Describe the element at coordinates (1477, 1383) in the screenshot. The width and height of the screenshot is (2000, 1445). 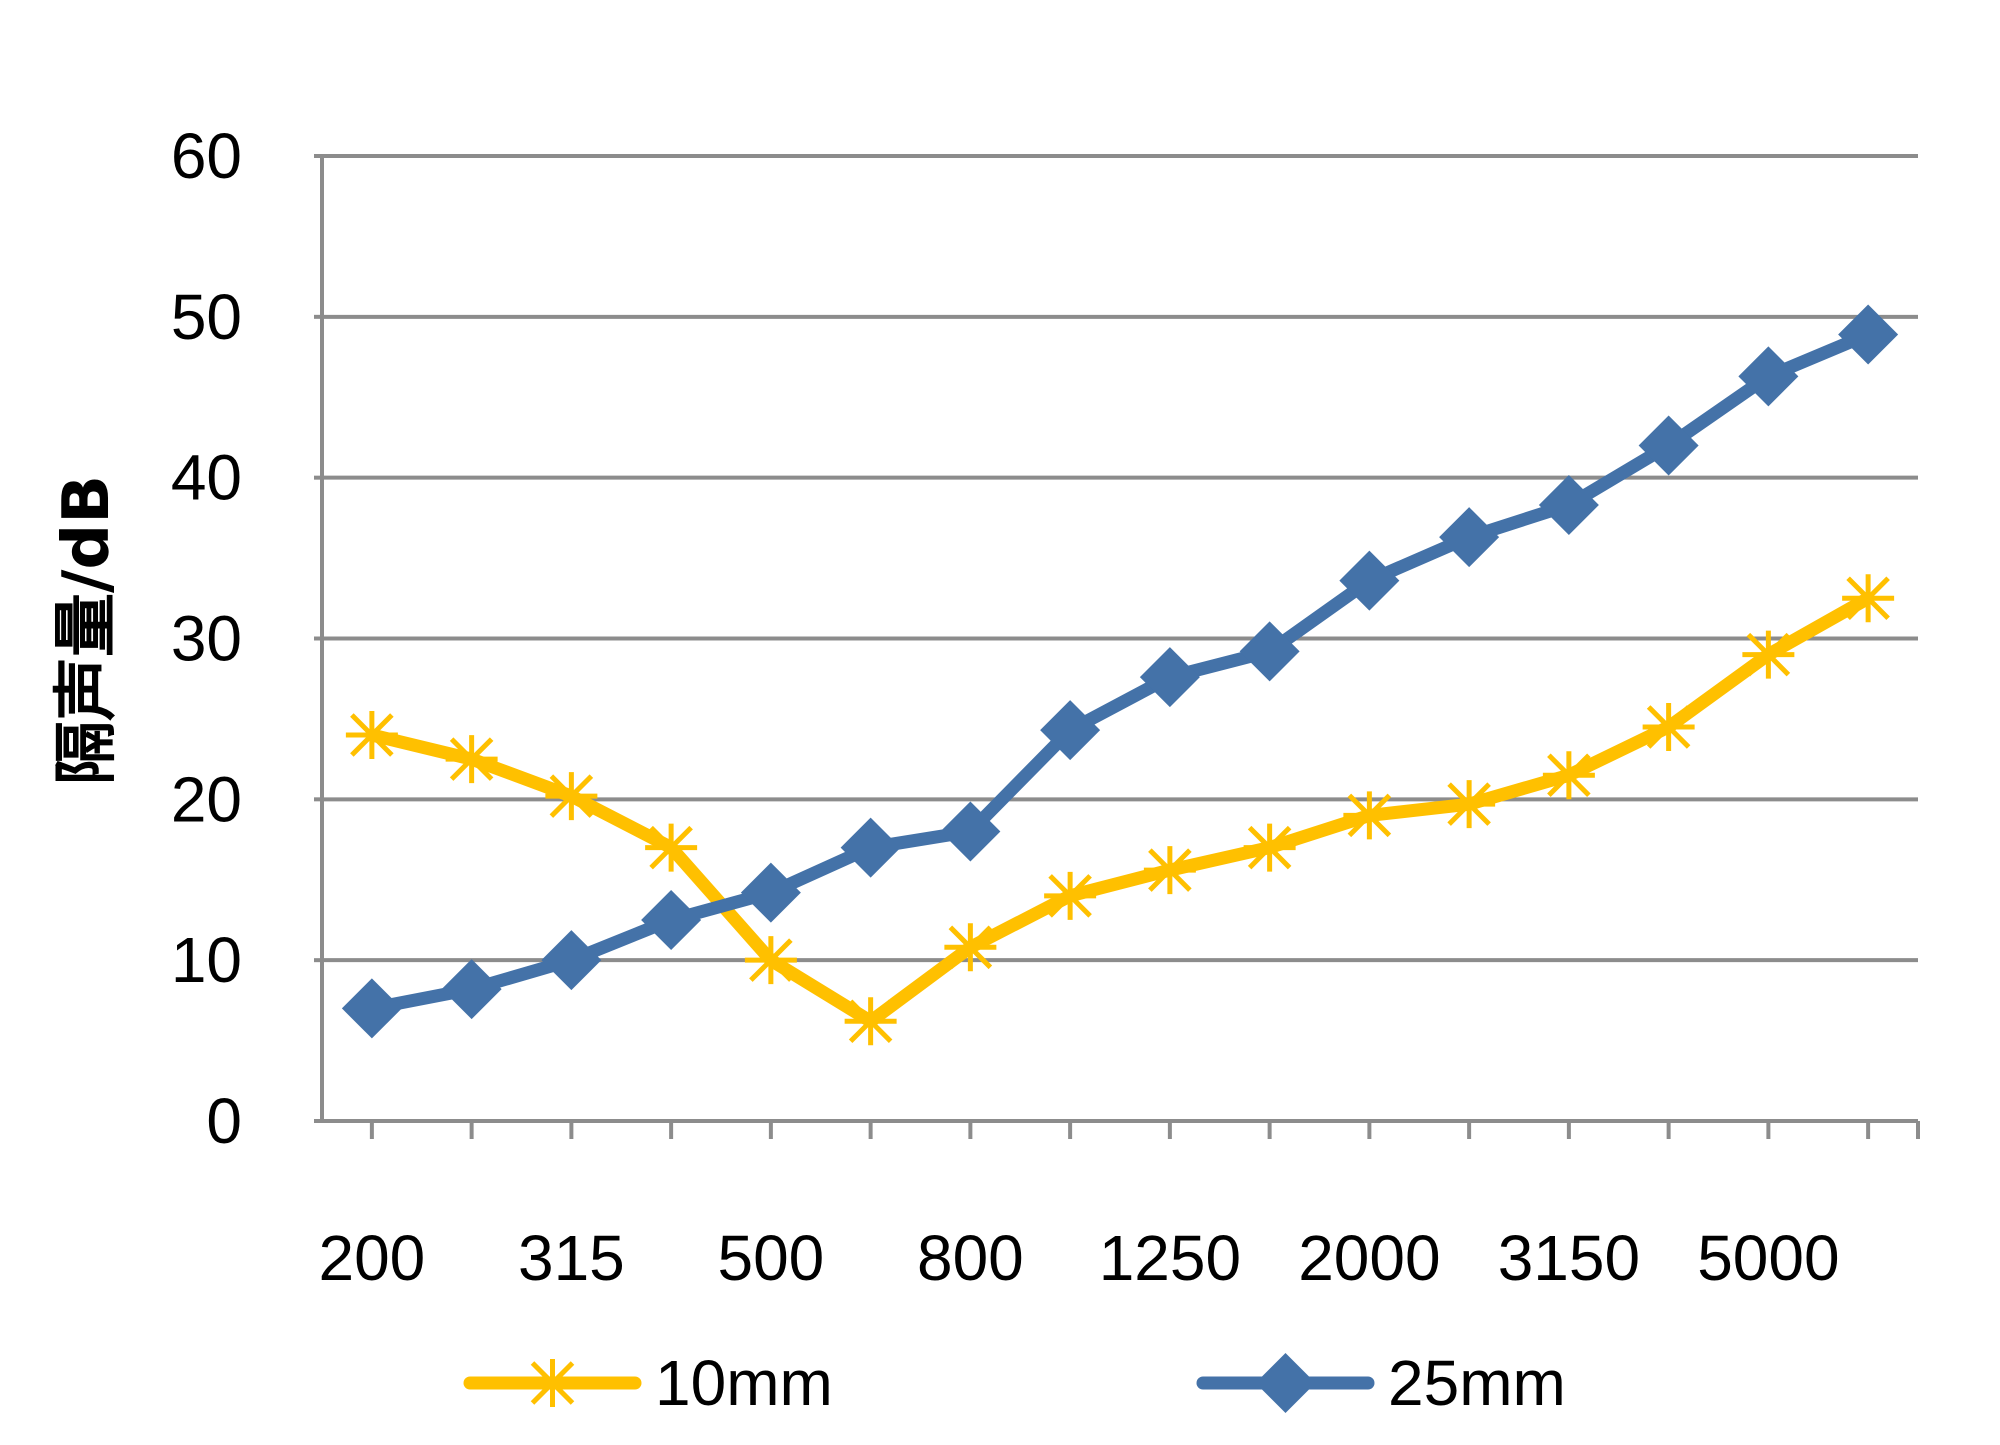
I see `legend-label-25mm: 25mm` at that location.